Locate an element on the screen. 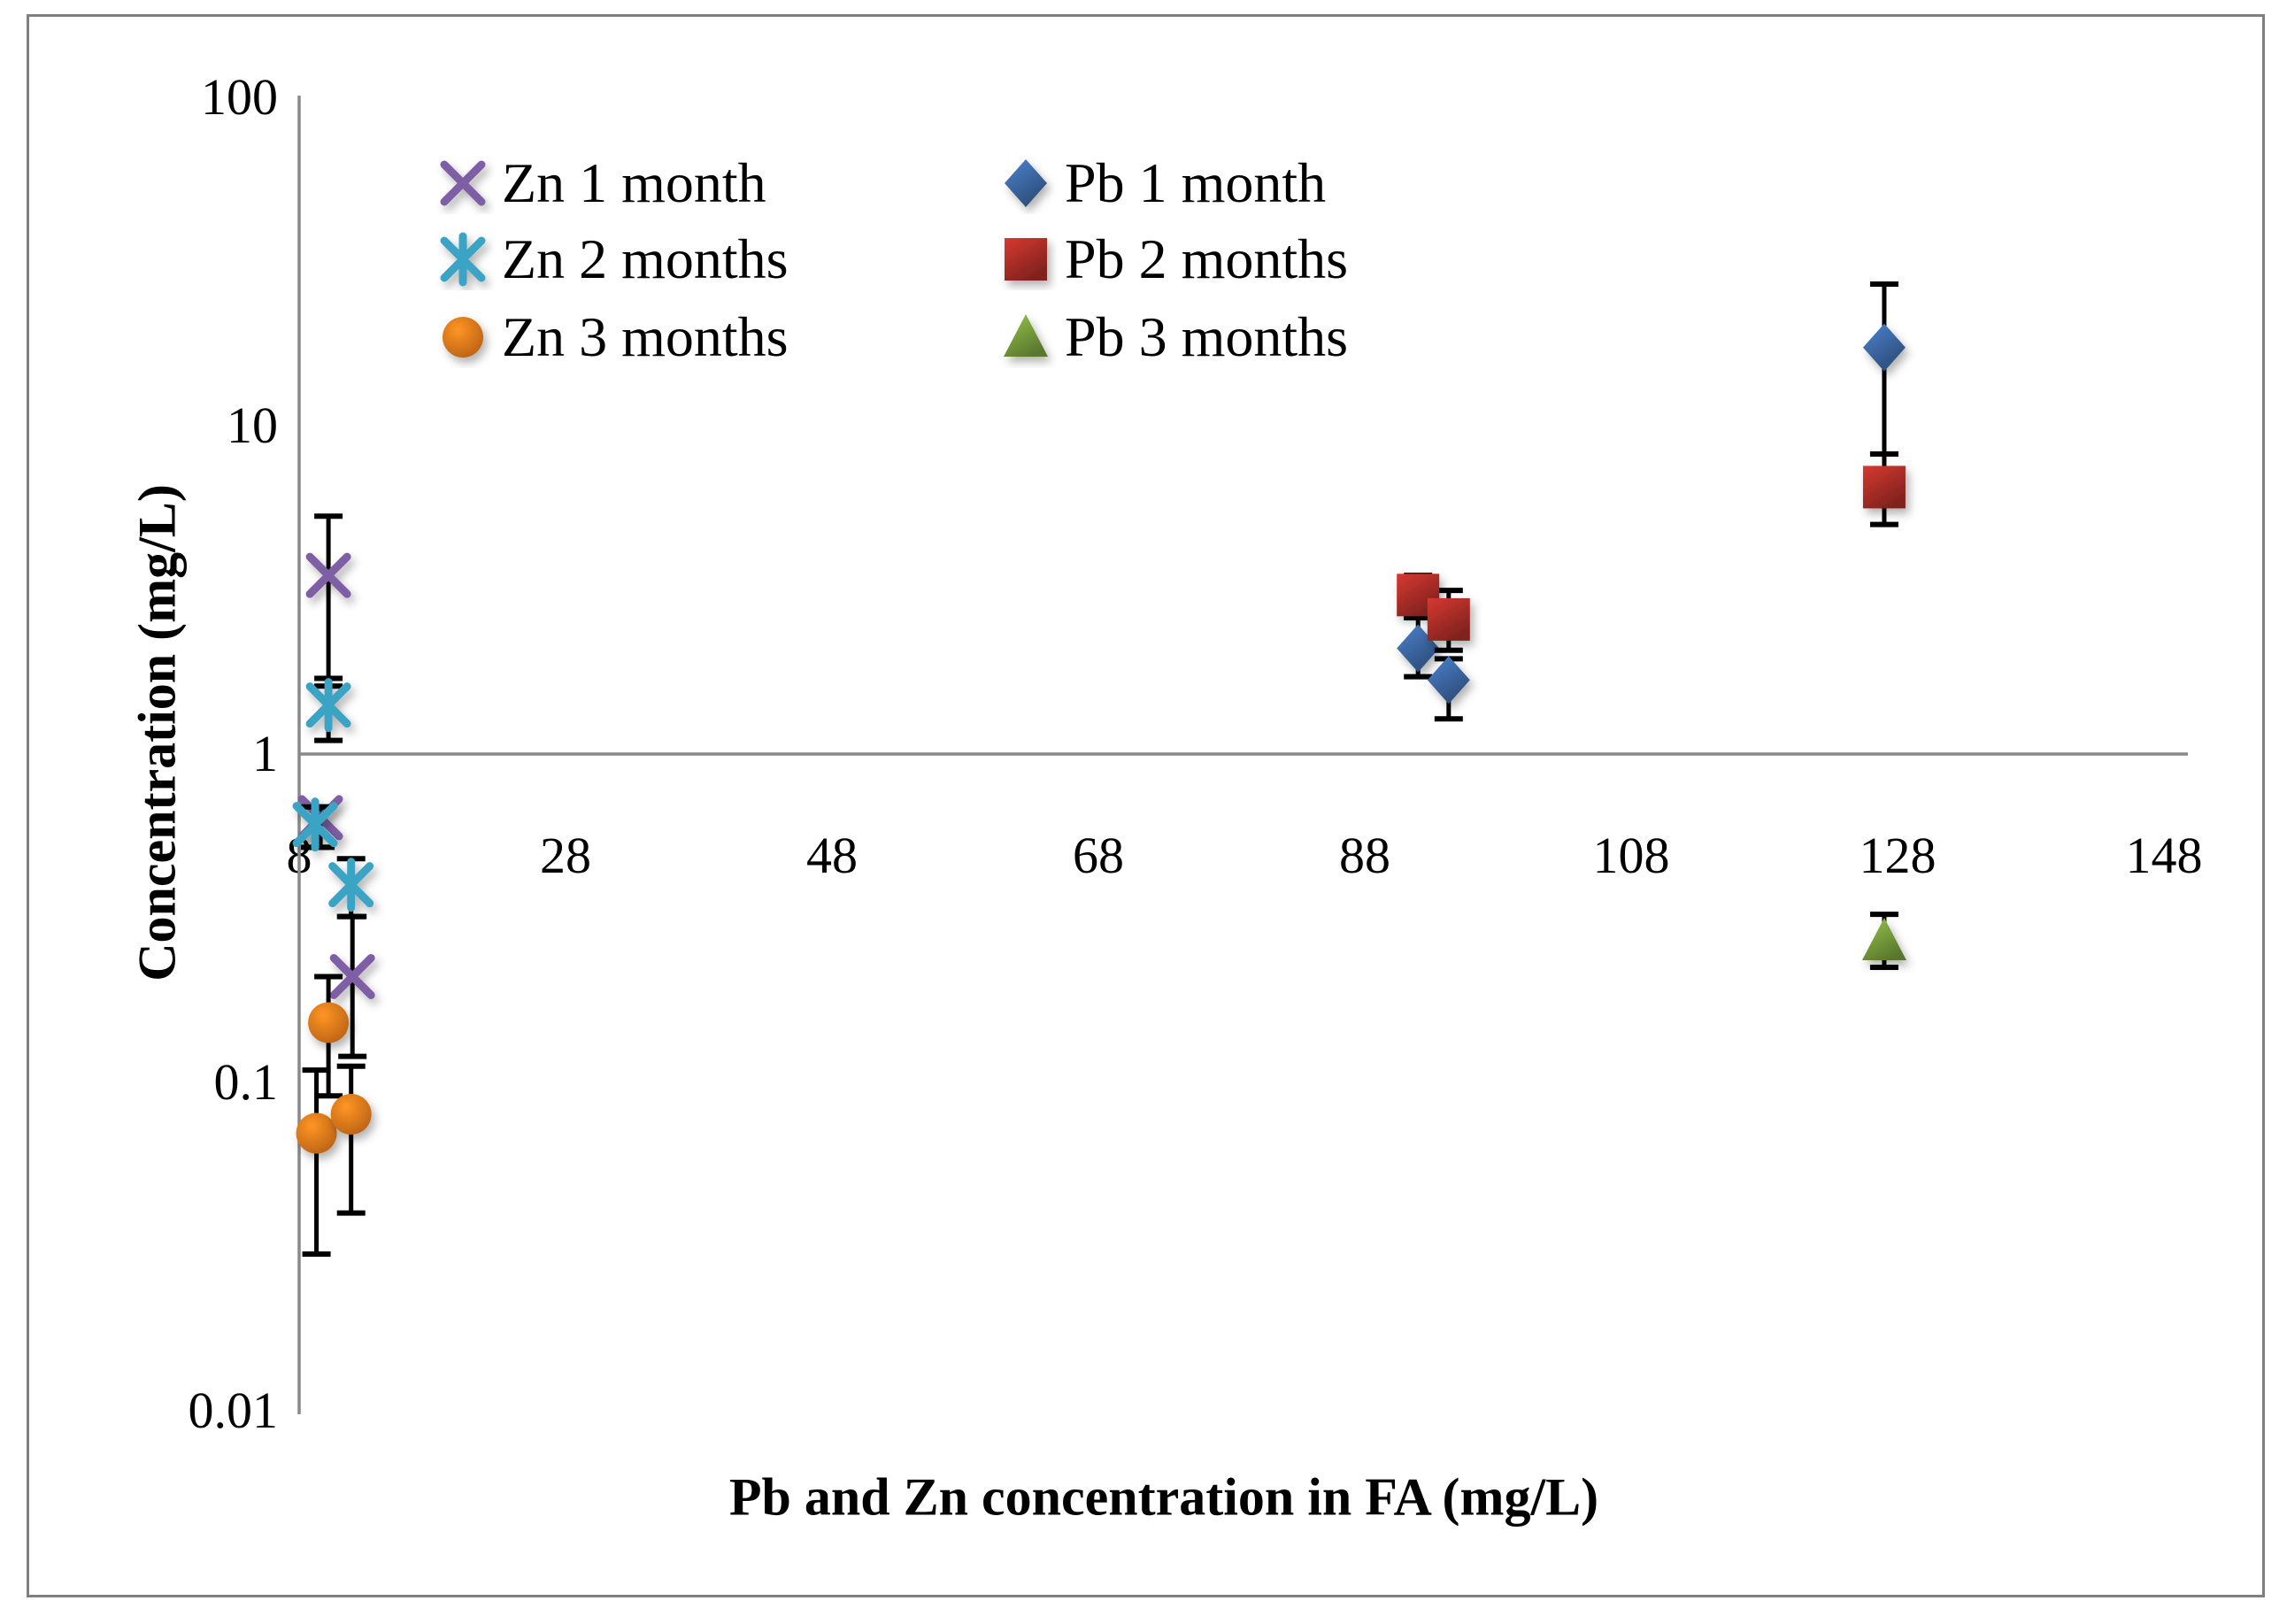 The image size is (2287, 1624). x-axis-title: Pb and Zn concentration in FA (mg/L) is located at coordinates (1163, 1497).